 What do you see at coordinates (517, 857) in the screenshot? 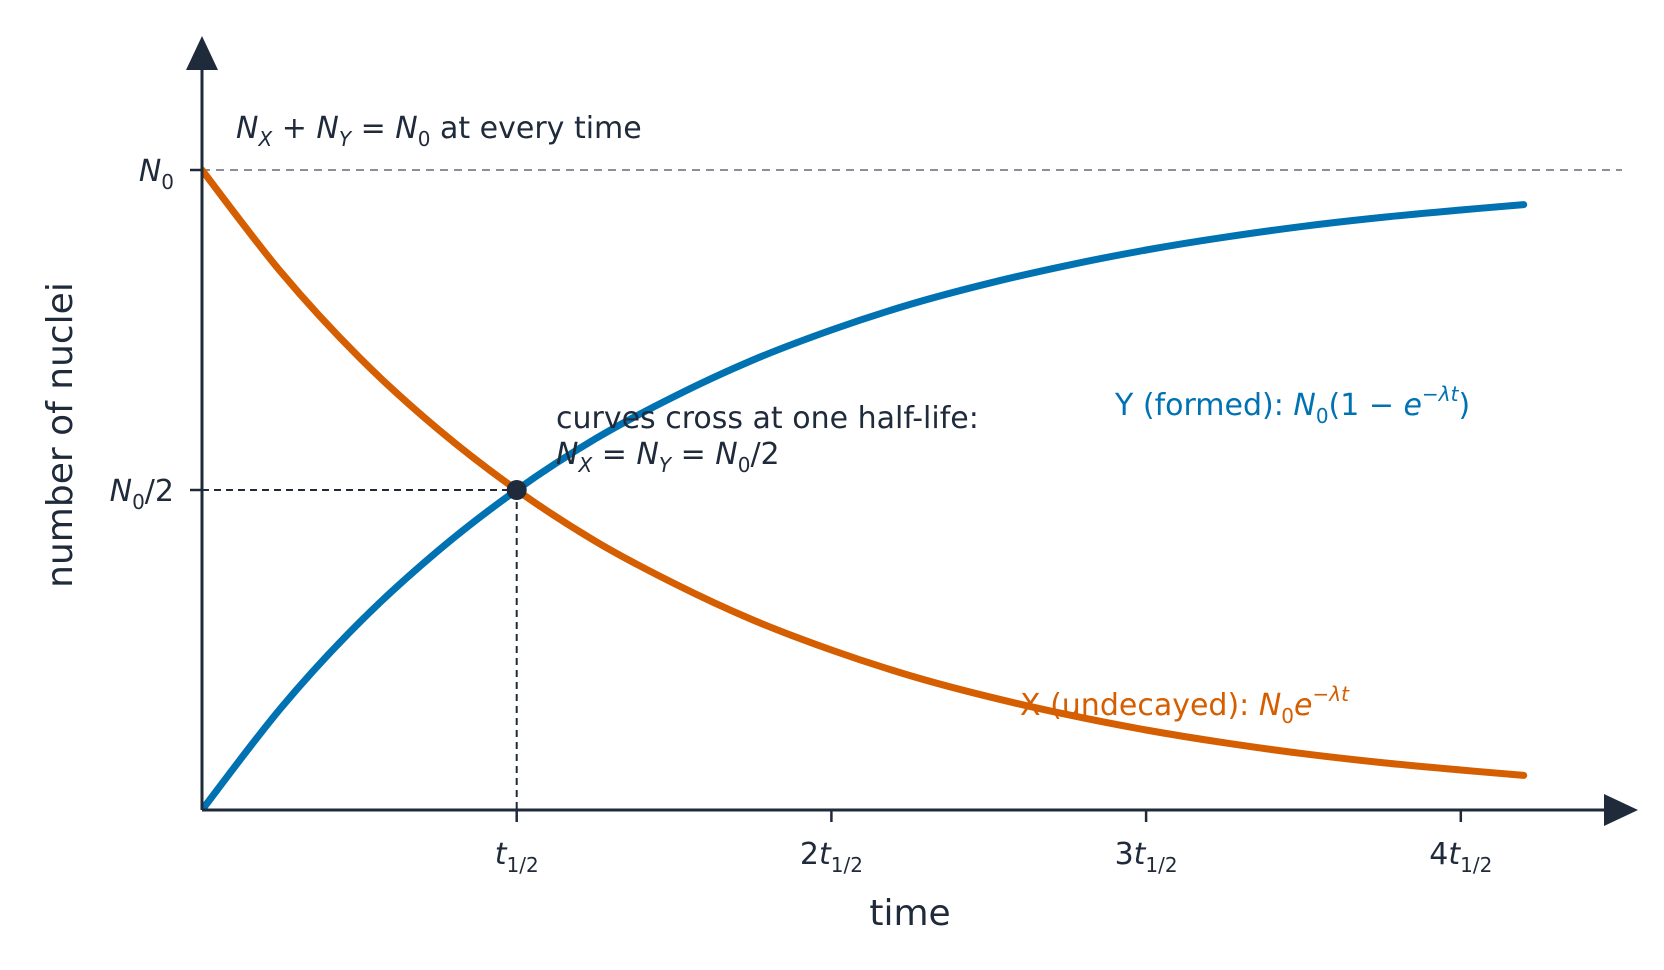
I see `x-tick-label: t1/2` at bounding box center [517, 857].